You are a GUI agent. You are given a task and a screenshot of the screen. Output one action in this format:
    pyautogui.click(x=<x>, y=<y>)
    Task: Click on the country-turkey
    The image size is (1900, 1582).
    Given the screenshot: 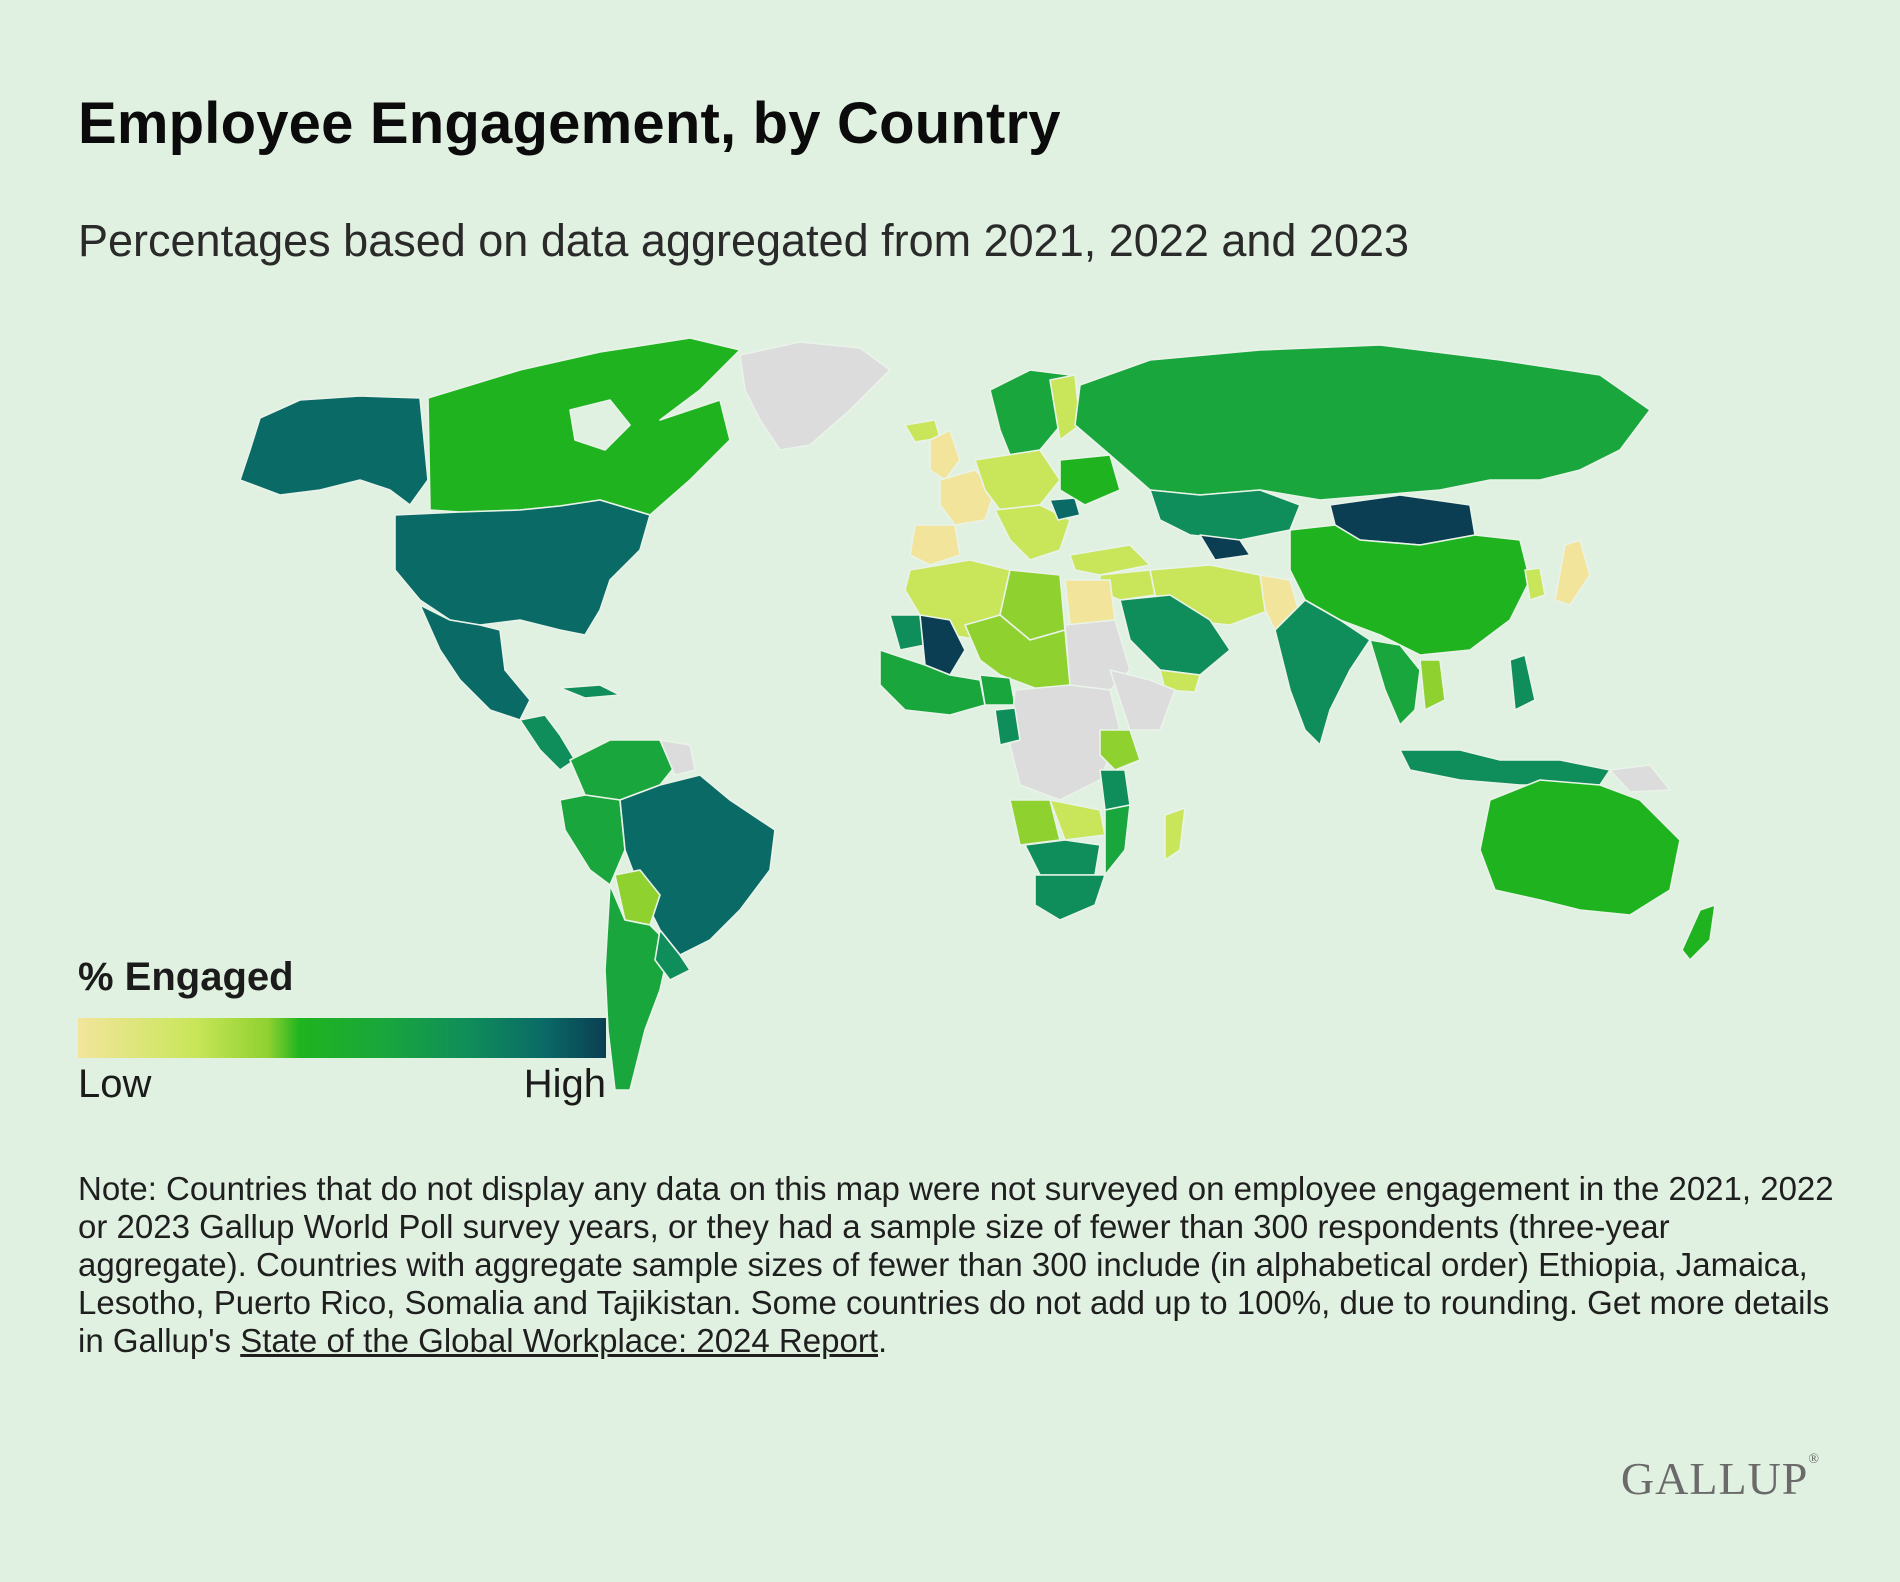 What is the action you would take?
    pyautogui.click(x=1110, y=560)
    